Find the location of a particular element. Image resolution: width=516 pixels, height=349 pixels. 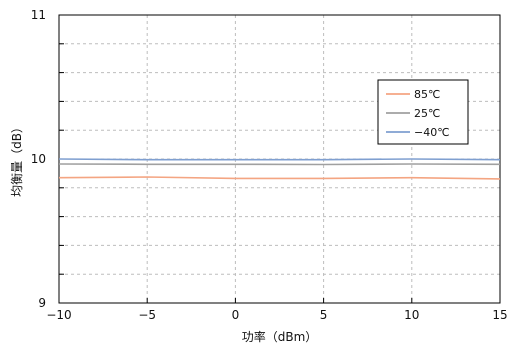

x-tick-label: −10 is located at coordinates (58, 315).